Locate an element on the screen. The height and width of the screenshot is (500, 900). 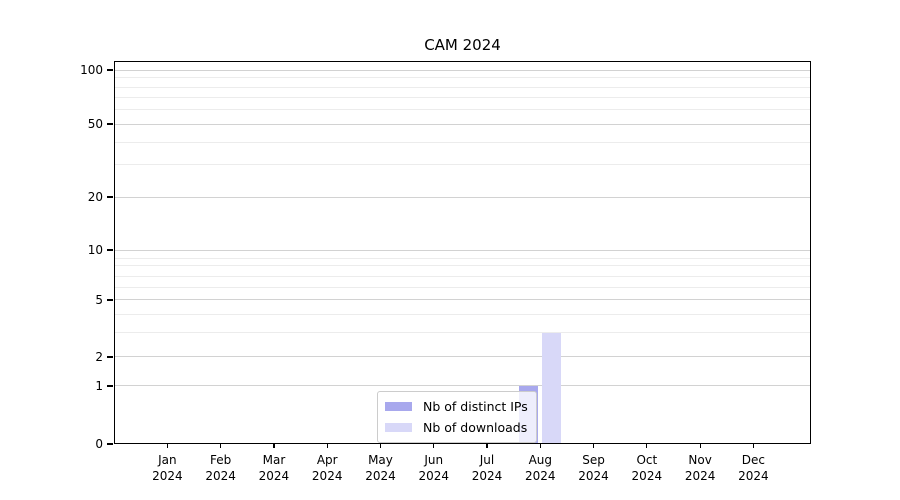
legend: Nb of distinct IPs Nb of downloads is located at coordinates (457, 417).